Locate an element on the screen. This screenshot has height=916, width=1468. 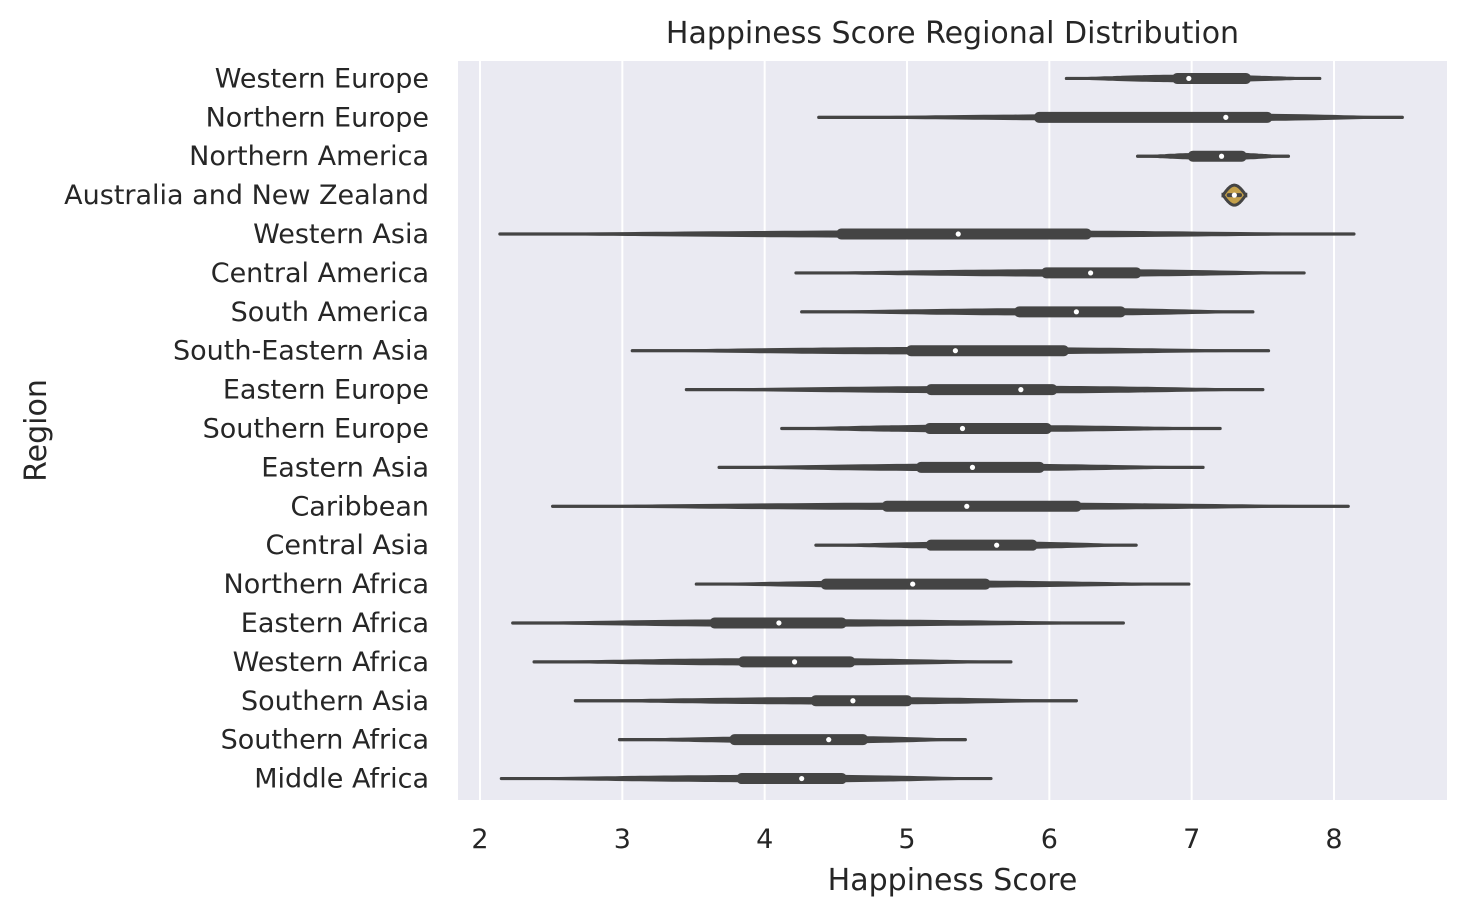
violin-central-asia is located at coordinates (976, 545).